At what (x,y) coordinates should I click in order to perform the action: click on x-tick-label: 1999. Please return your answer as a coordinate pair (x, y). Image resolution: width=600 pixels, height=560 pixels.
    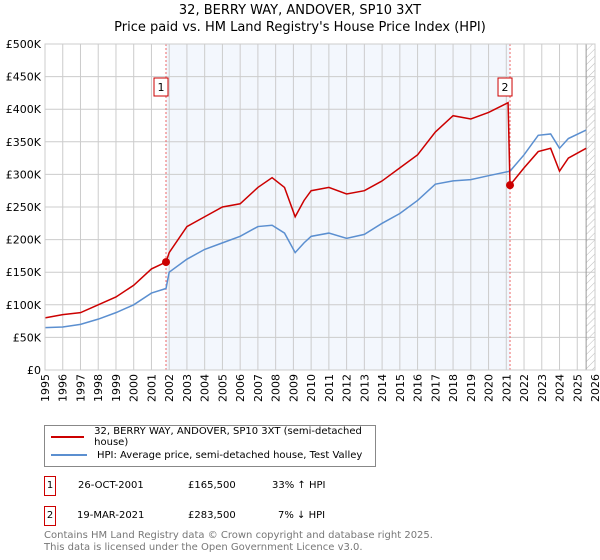
    Looking at the image, I should click on (116, 388).